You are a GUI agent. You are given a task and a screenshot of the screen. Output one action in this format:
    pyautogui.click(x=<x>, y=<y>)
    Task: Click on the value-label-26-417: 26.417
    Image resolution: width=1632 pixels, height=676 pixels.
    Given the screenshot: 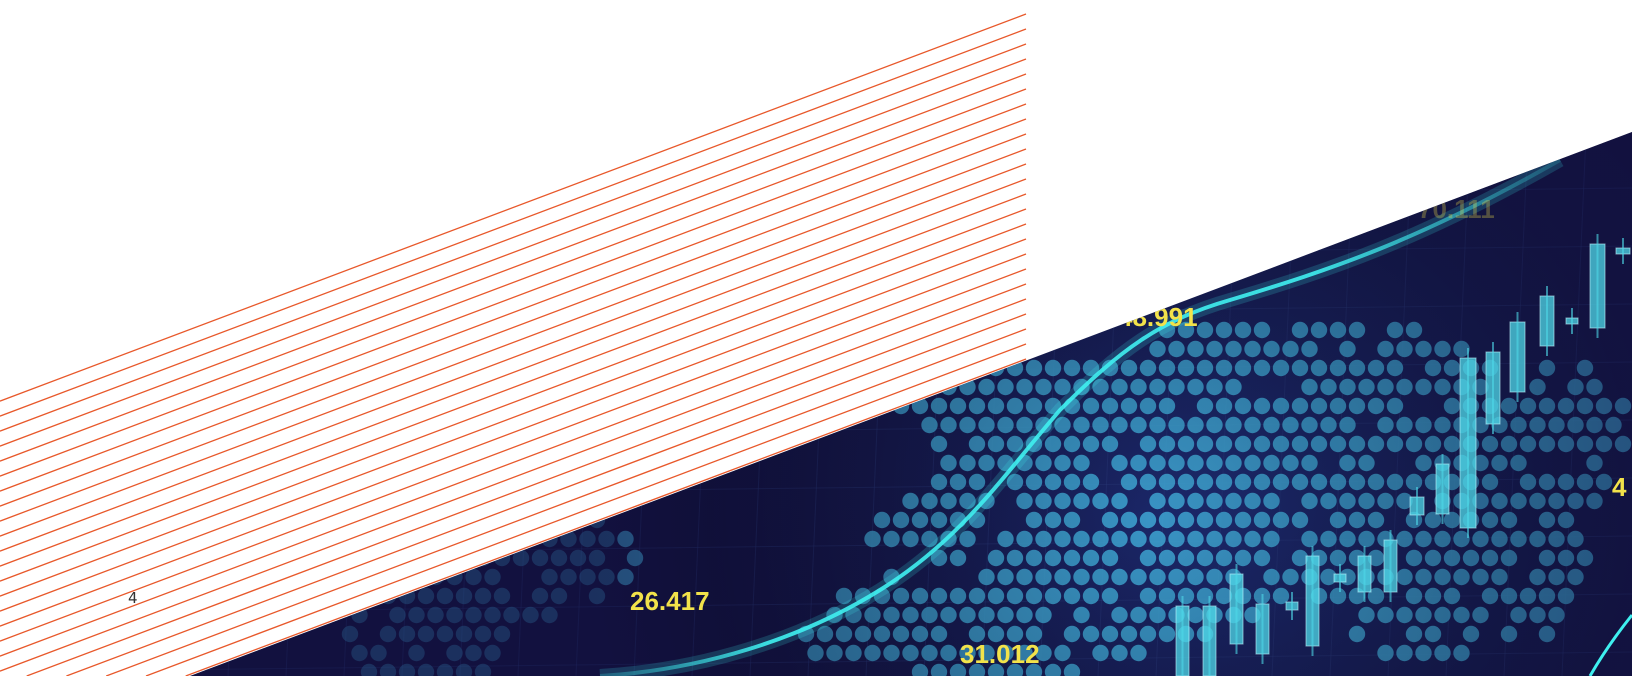 What is the action you would take?
    pyautogui.click(x=670, y=601)
    